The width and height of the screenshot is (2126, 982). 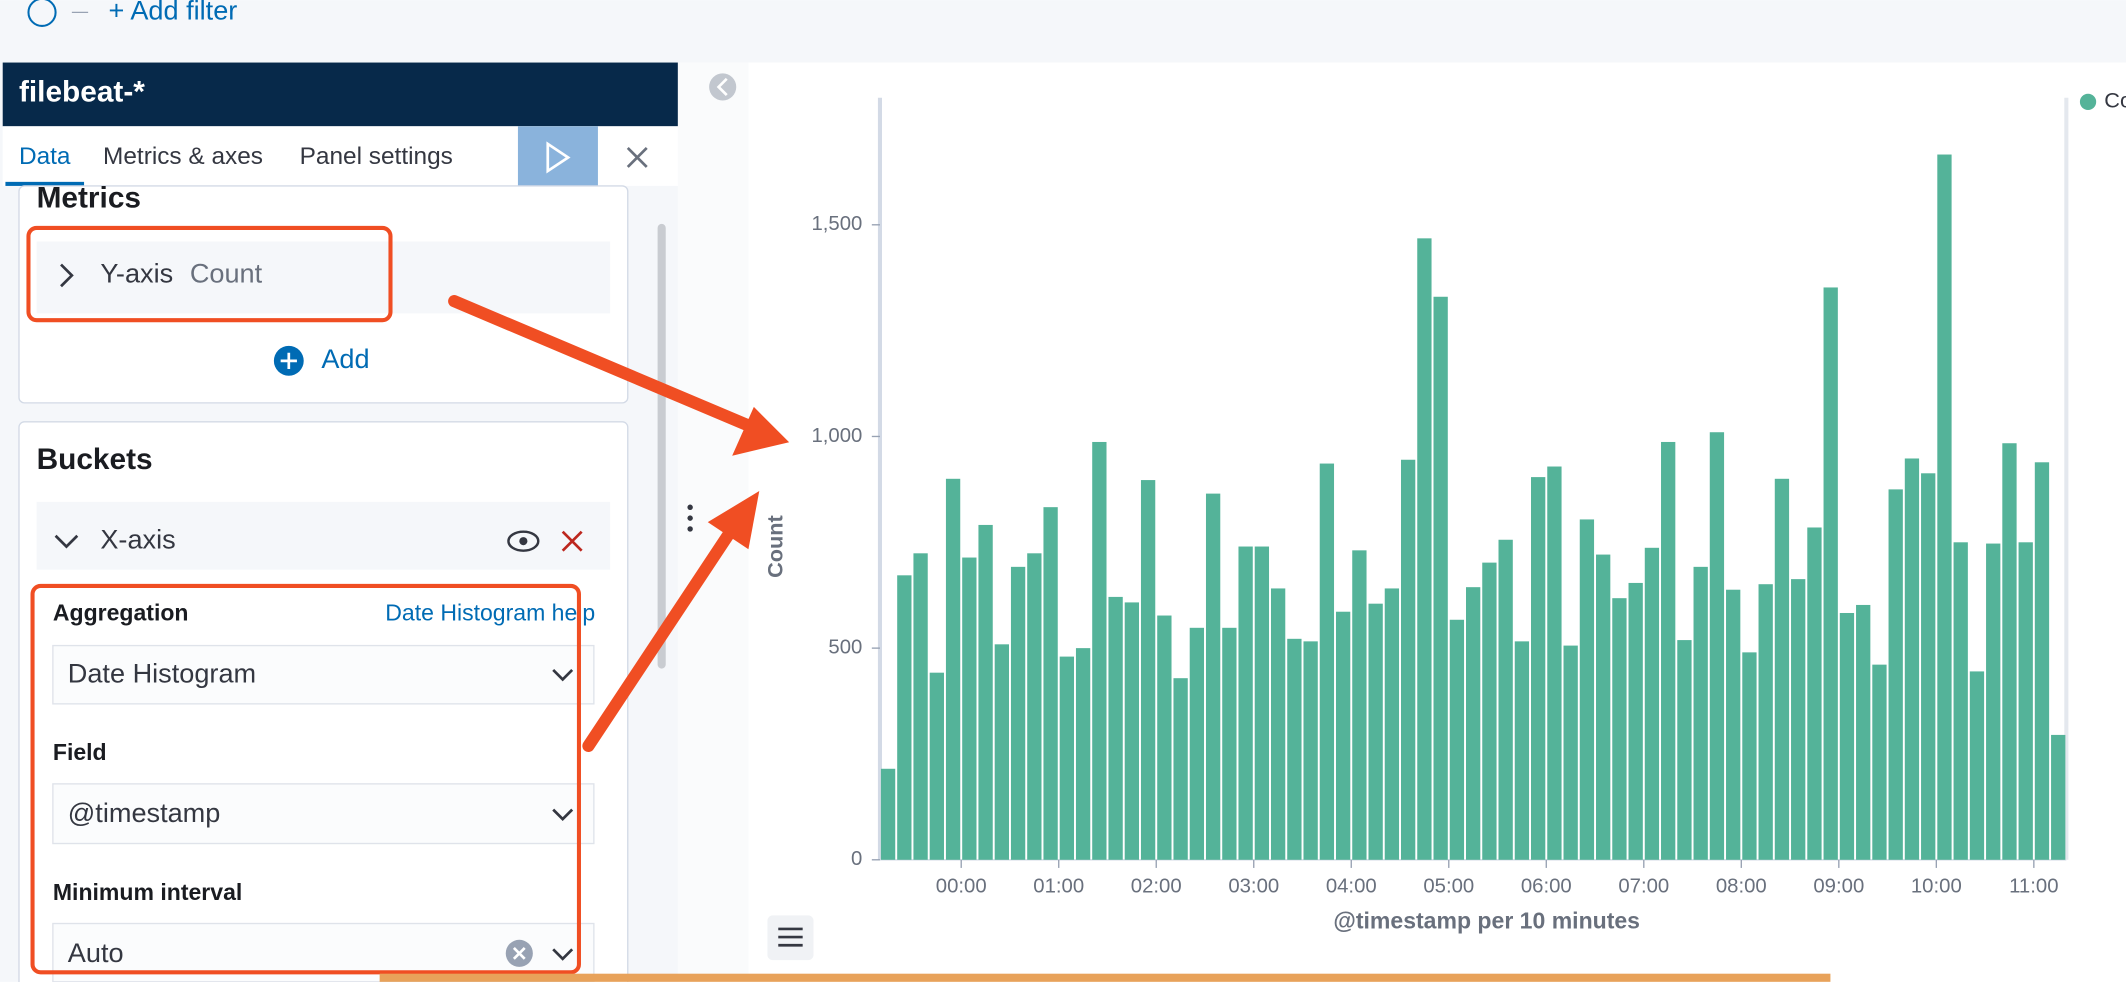 I want to click on x-tick-label: 09:00, so click(x=1838, y=886).